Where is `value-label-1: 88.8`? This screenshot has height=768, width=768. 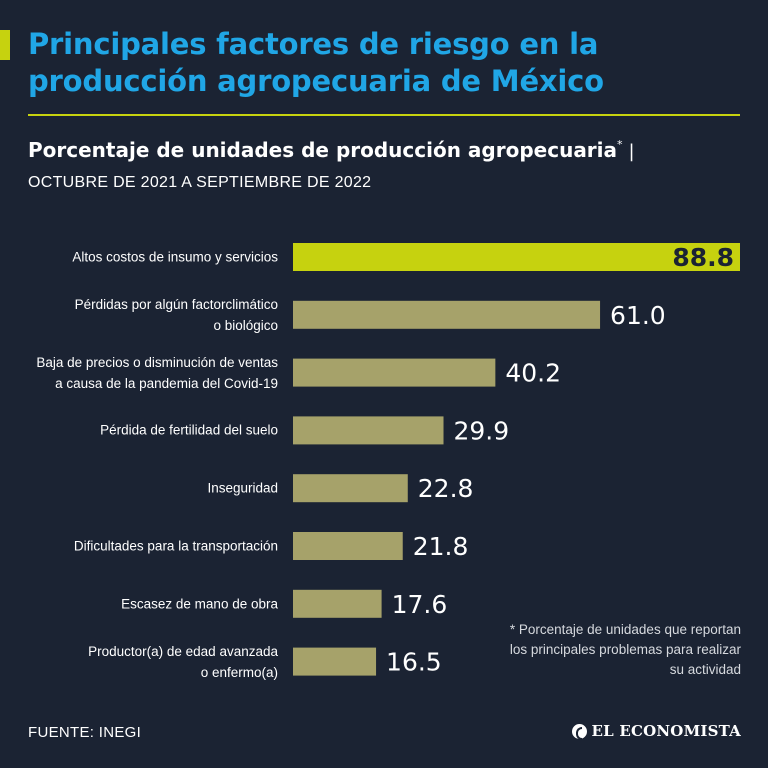 value-label-1: 88.8 is located at coordinates (703, 257).